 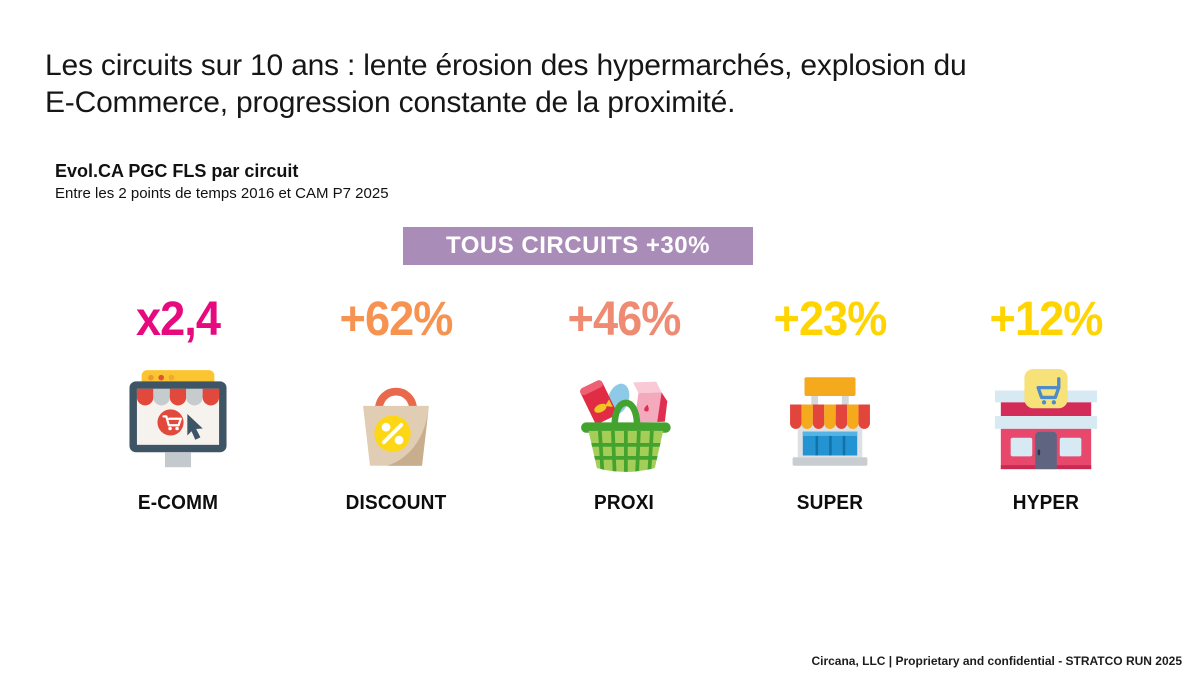 I want to click on column-discount: +62% DISCOUNT, so click(x=396, y=403).